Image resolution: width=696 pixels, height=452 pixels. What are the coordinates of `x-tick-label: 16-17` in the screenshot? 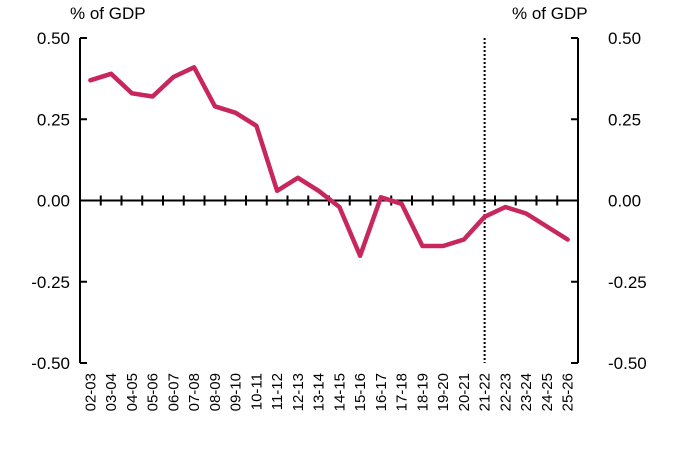 It's located at (381, 392).